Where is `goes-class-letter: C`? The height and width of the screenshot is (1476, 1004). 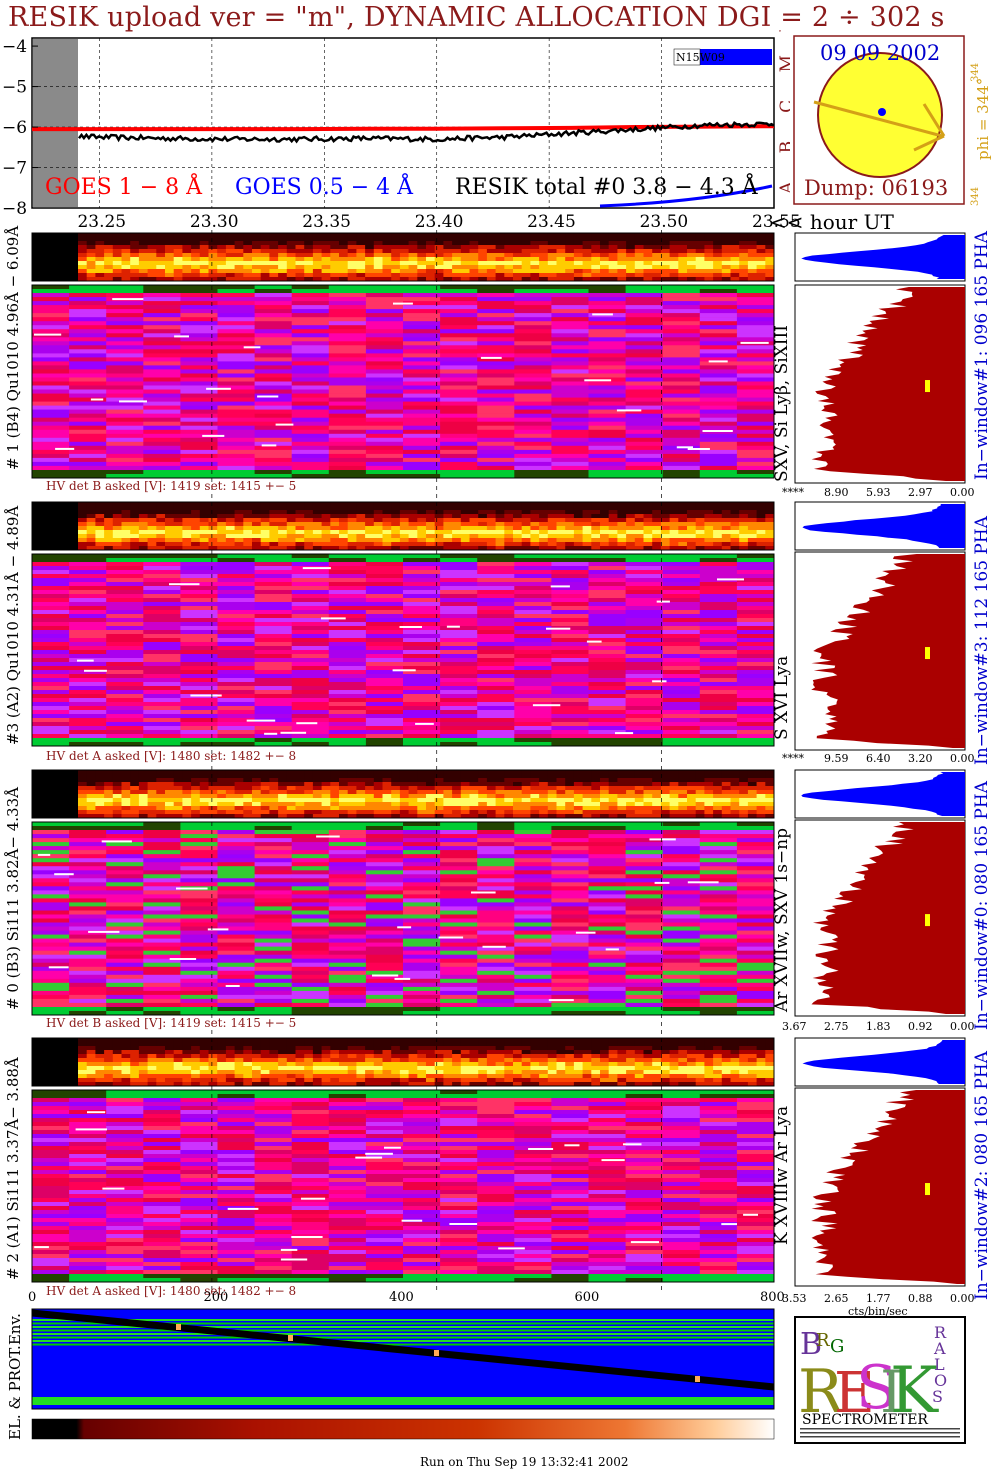
goes-class-letter: C is located at coordinates (783, 106).